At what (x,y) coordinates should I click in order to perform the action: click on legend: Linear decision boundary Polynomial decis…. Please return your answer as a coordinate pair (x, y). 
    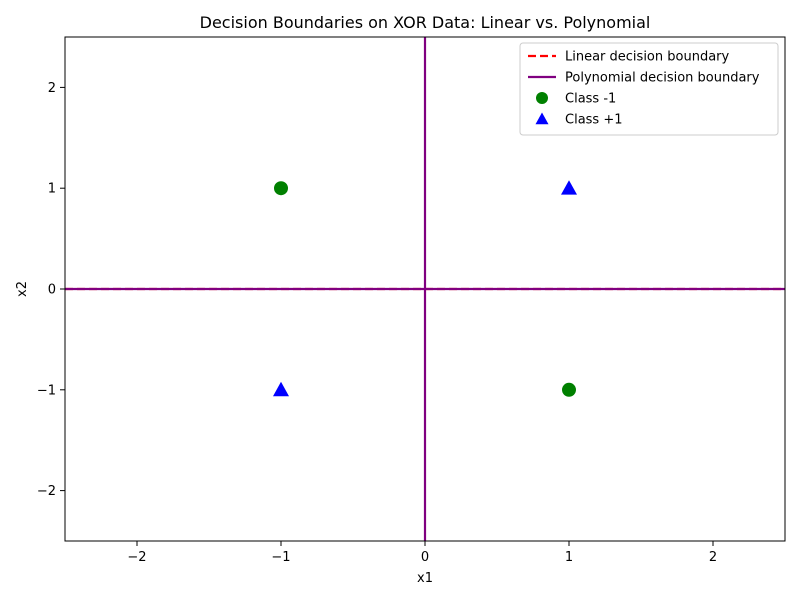
    Looking at the image, I should click on (649, 89).